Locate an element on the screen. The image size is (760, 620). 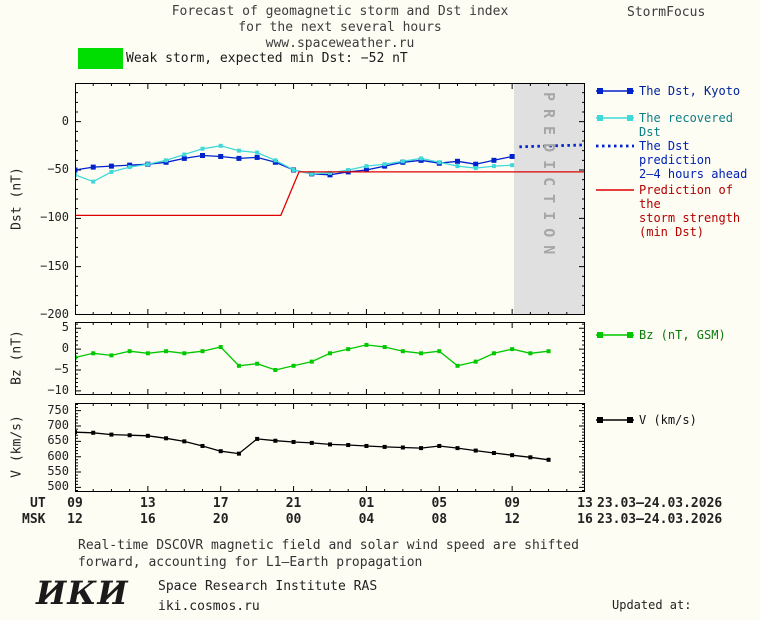
xtick-label: 21 is located at coordinates (293, 503).